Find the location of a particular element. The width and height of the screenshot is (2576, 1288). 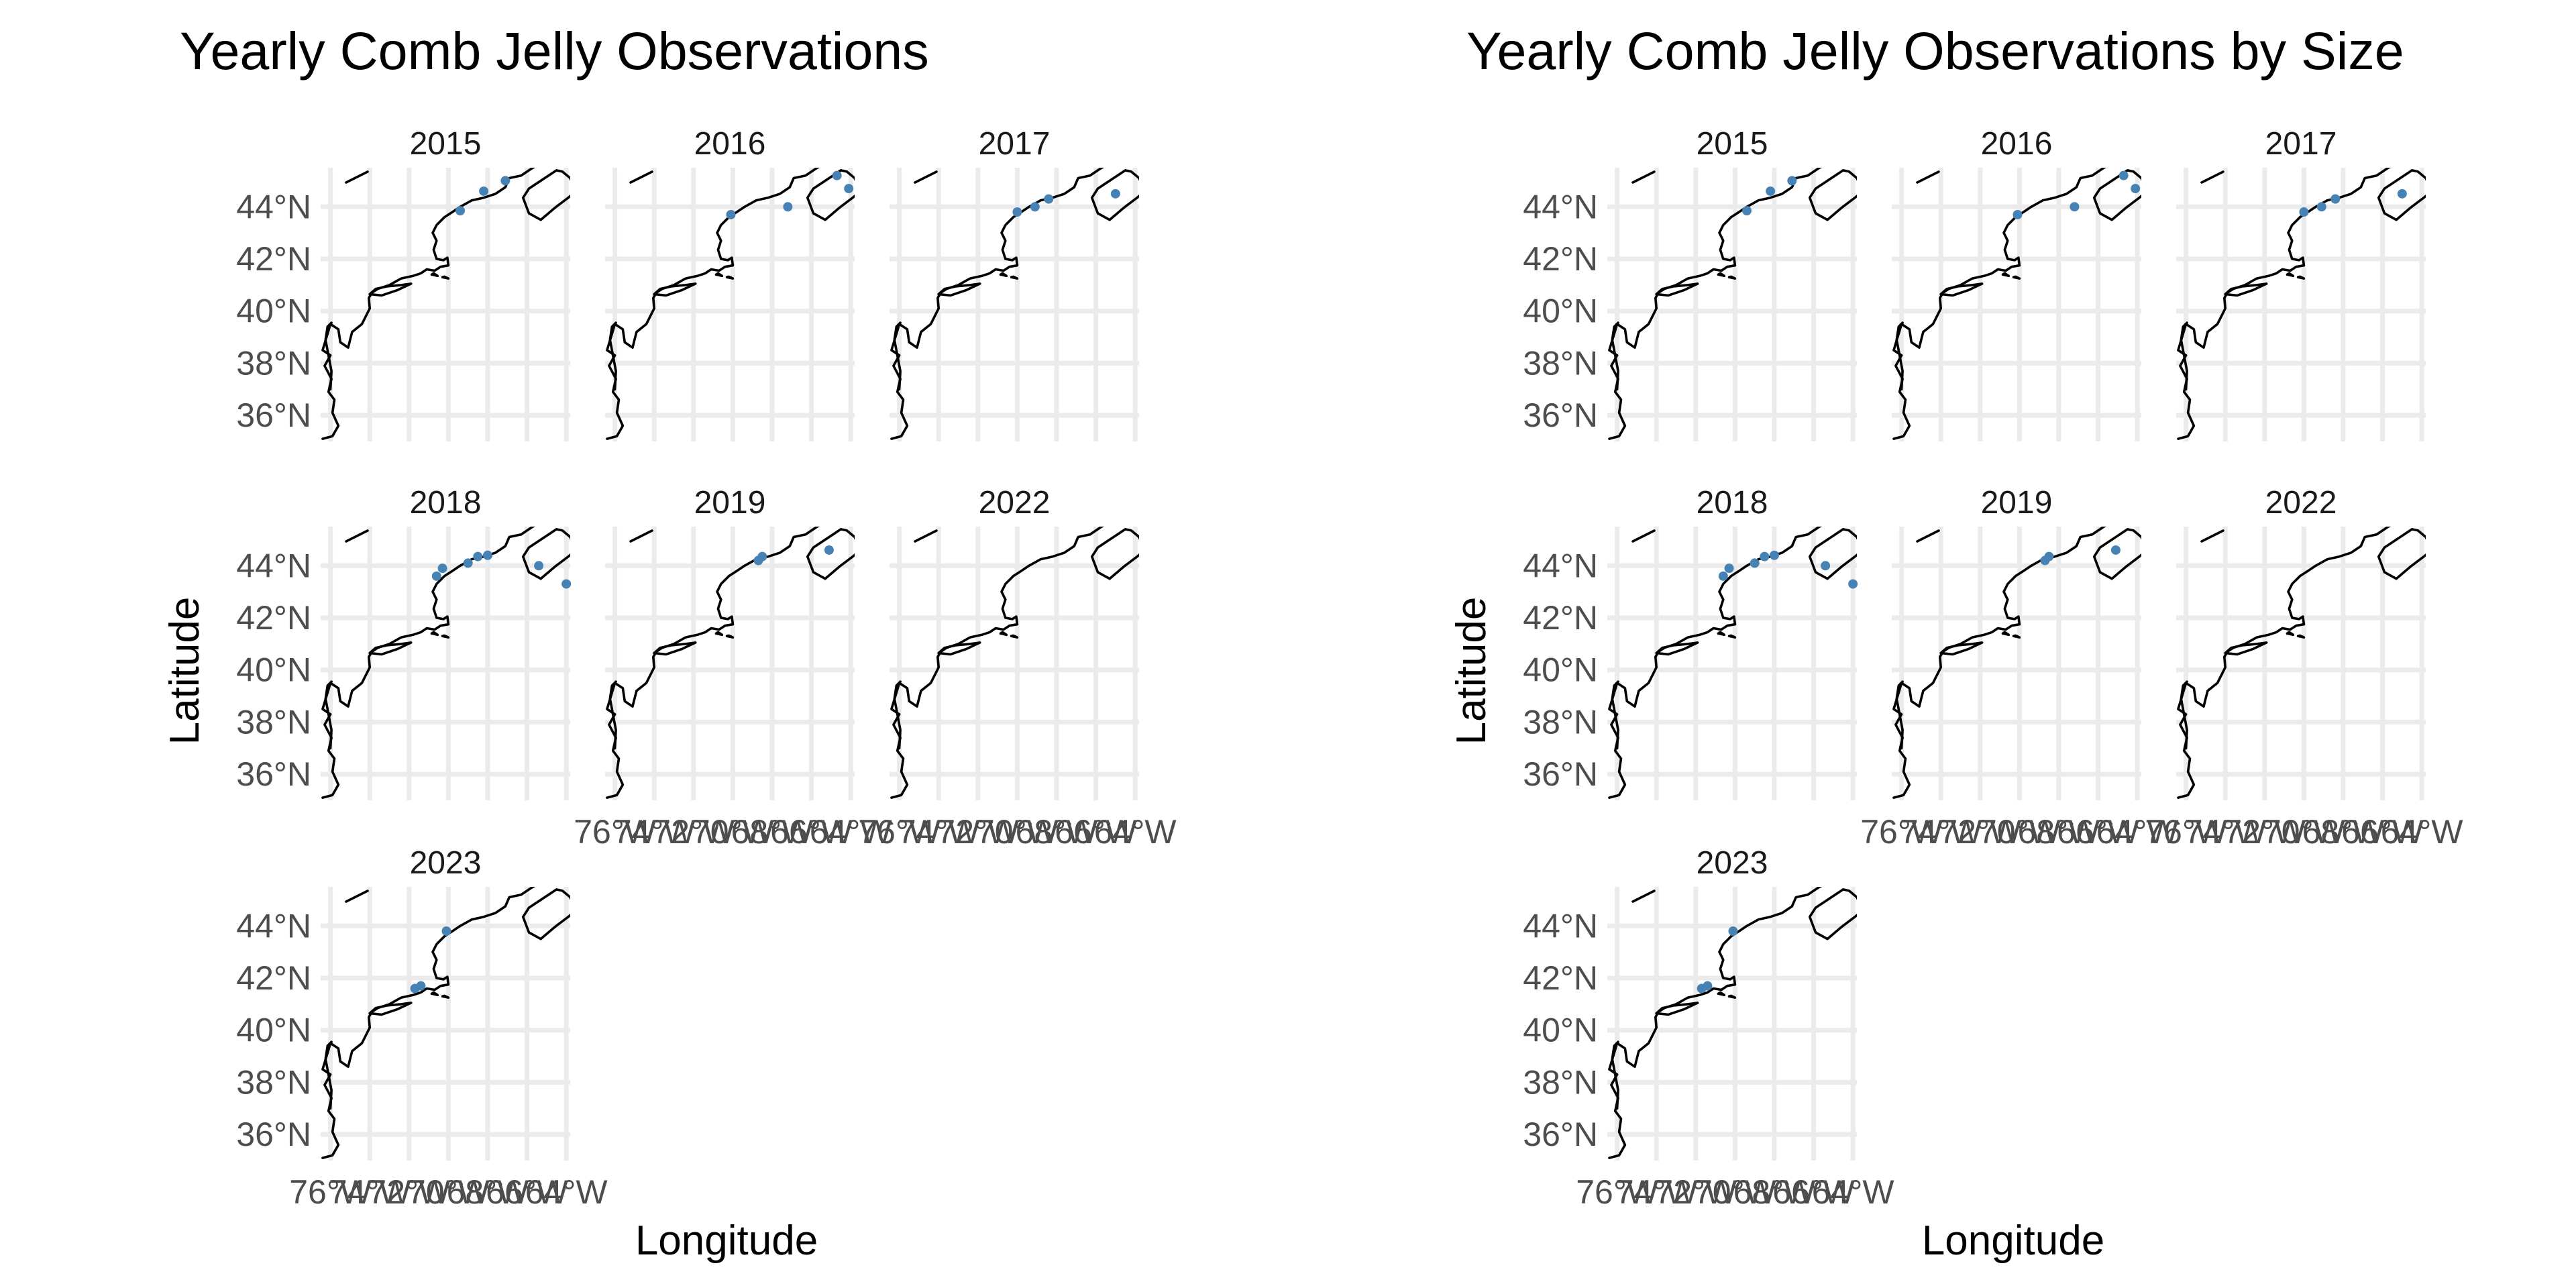

facet-label: 2015 is located at coordinates (1732, 144).